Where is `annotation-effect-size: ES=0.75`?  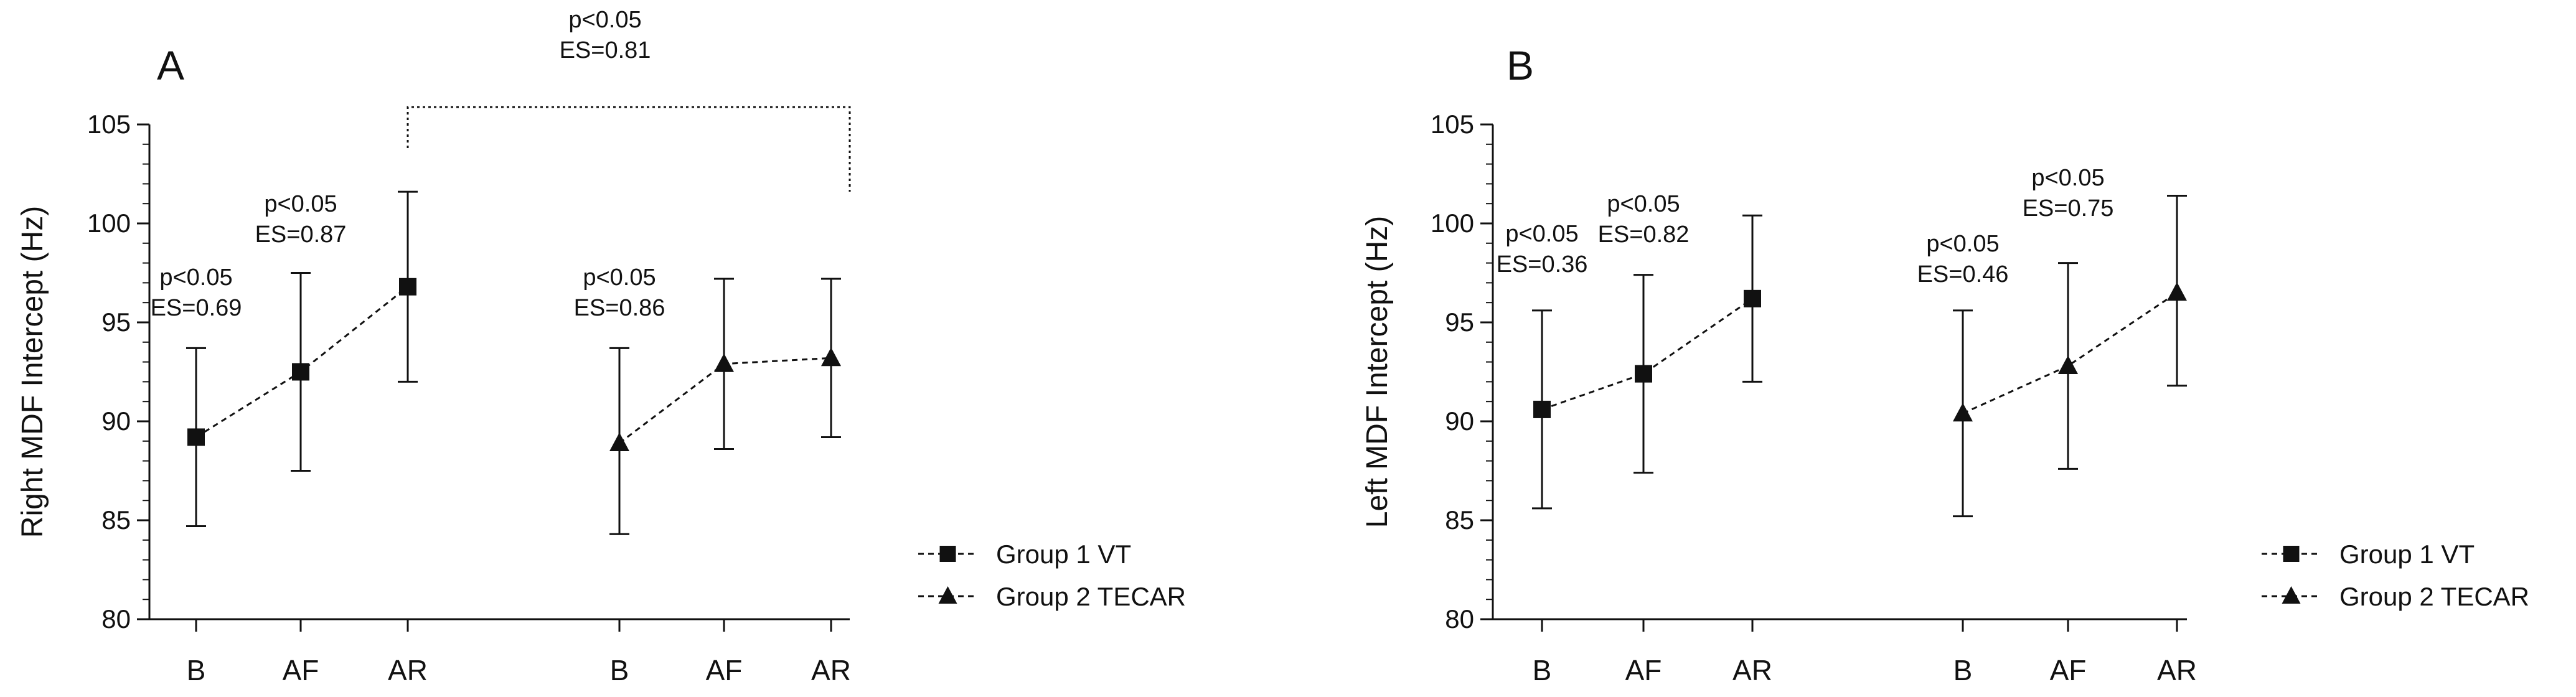
annotation-effect-size: ES=0.75 is located at coordinates (2068, 209).